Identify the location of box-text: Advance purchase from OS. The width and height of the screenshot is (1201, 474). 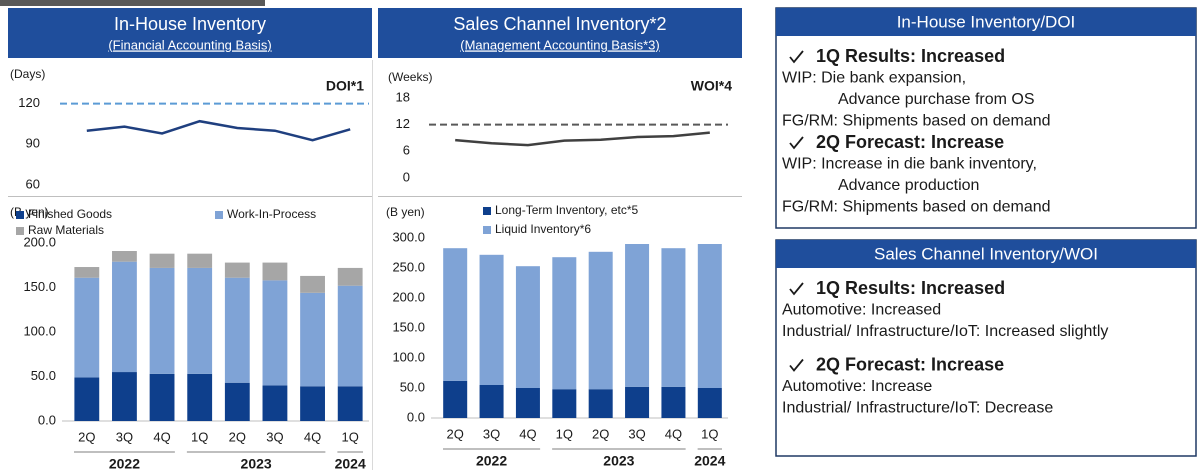
(936, 99).